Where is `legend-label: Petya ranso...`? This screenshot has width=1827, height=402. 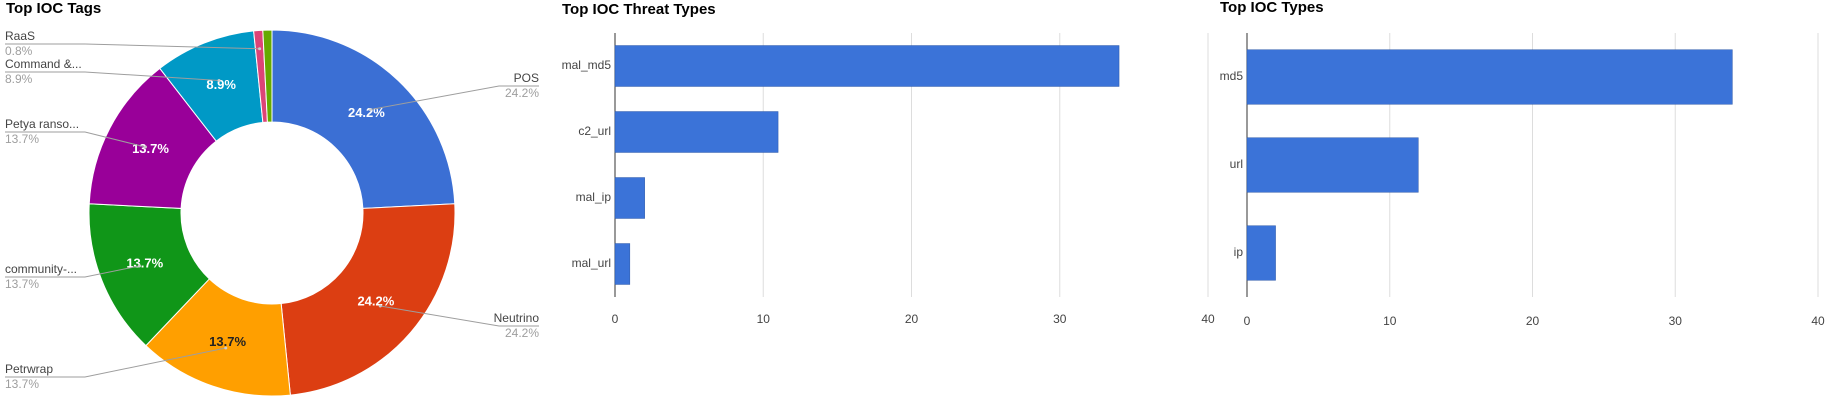 legend-label: Petya ranso... is located at coordinates (42, 124).